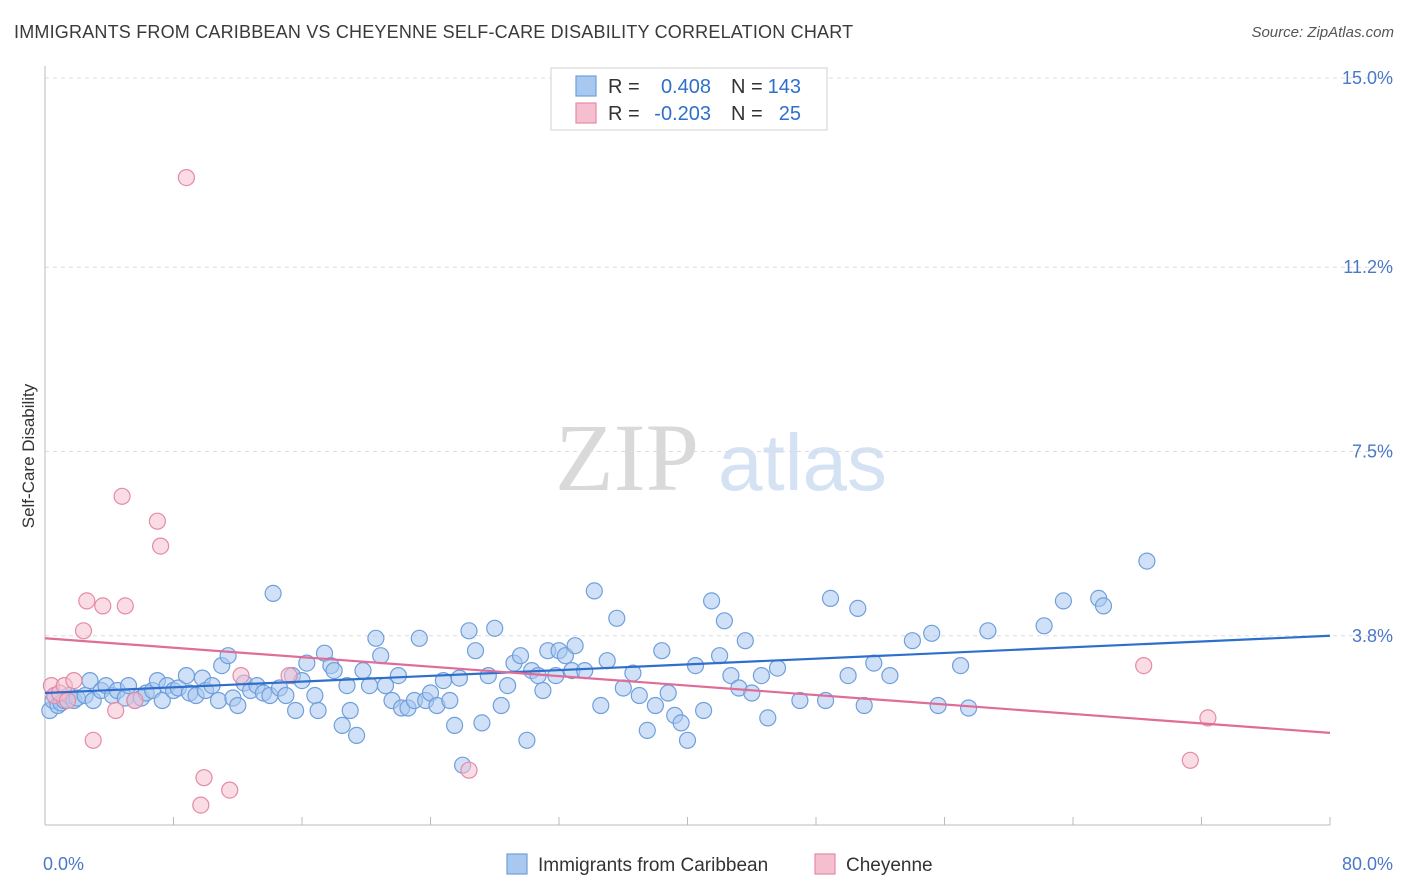 The image size is (1406, 892). Describe the element at coordinates (825, 864) in the screenshot. I see `series-legend-swatch-pink` at that location.